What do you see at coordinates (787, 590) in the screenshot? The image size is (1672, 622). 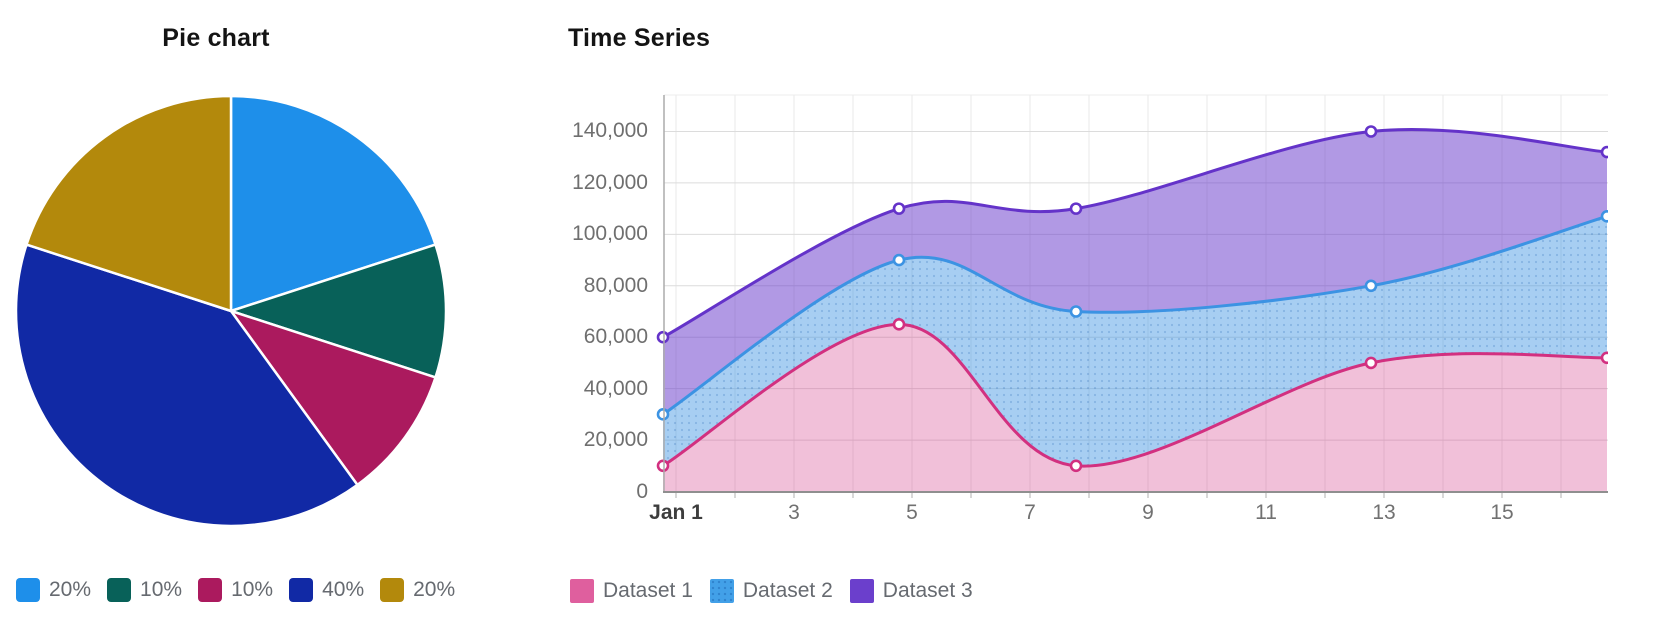 I see `legend-label: Dataset 2` at bounding box center [787, 590].